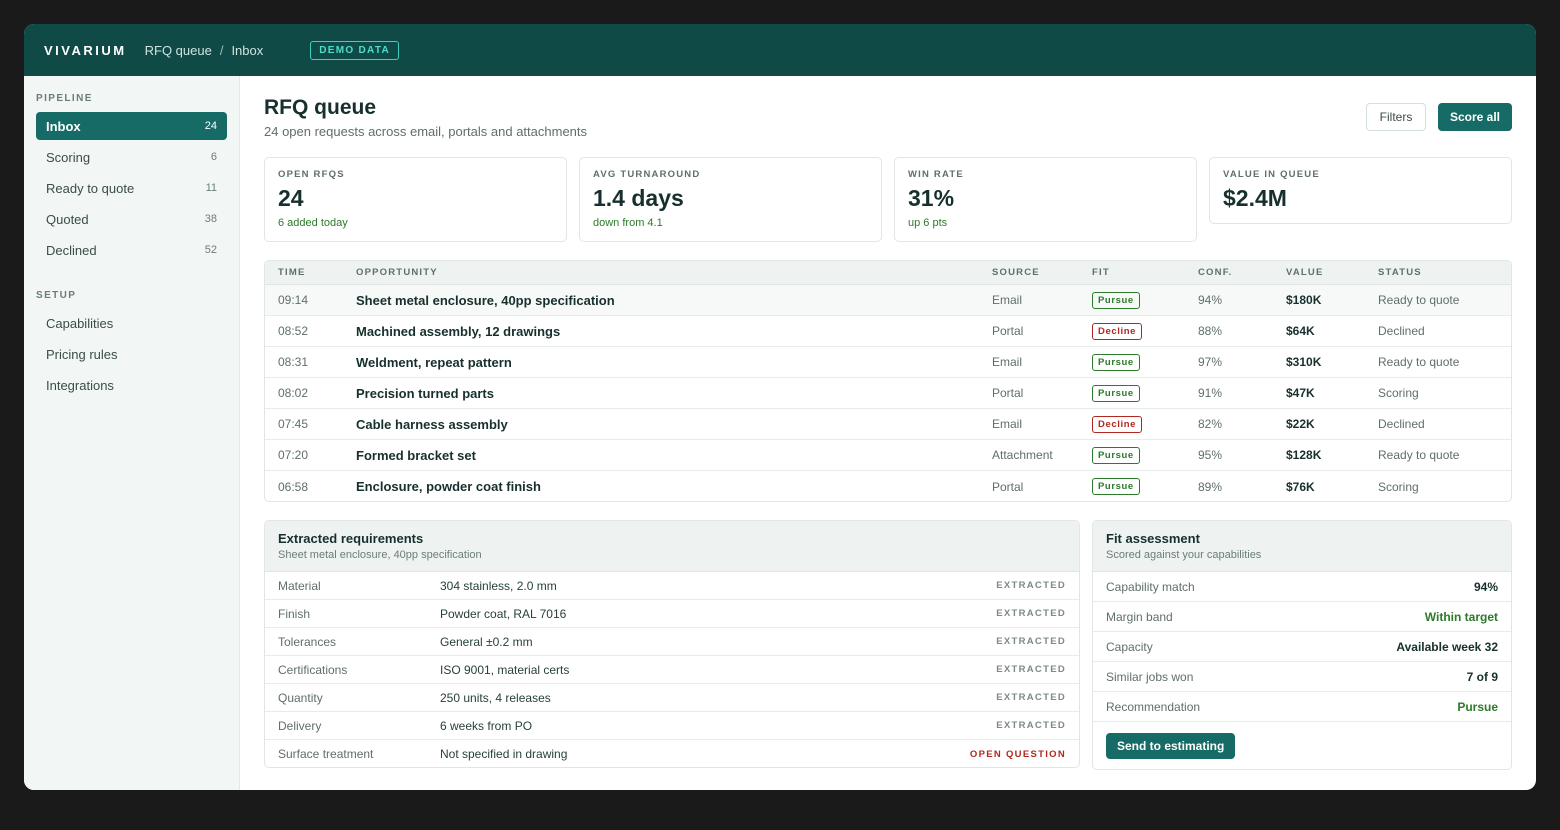  I want to click on filters-button: Filters, so click(1396, 117).